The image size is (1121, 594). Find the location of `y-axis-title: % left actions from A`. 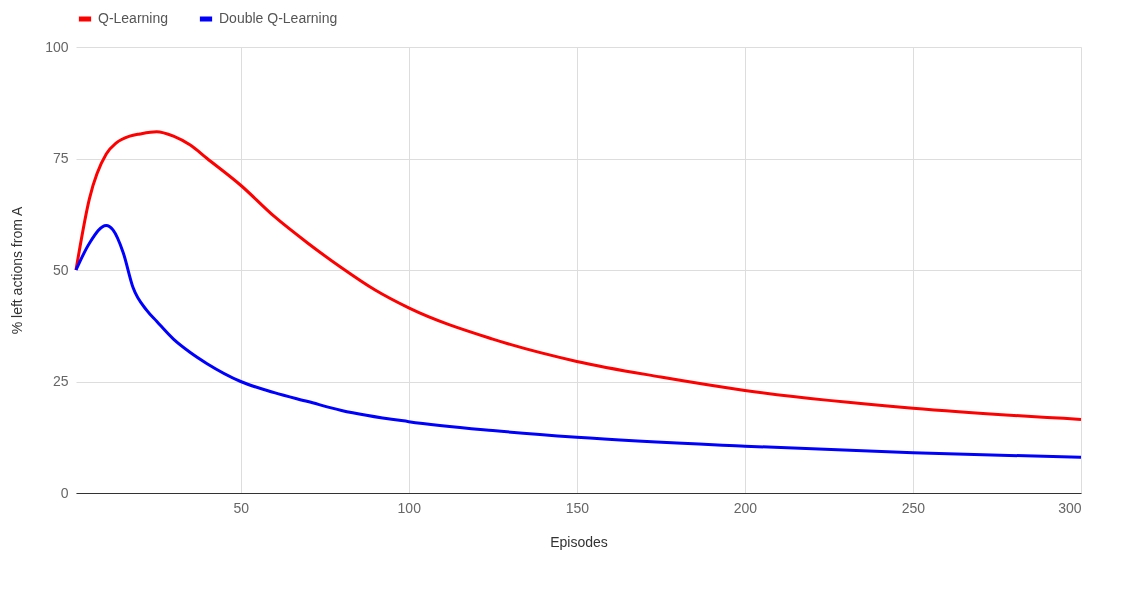

y-axis-title: % left actions from A is located at coordinates (17, 270).